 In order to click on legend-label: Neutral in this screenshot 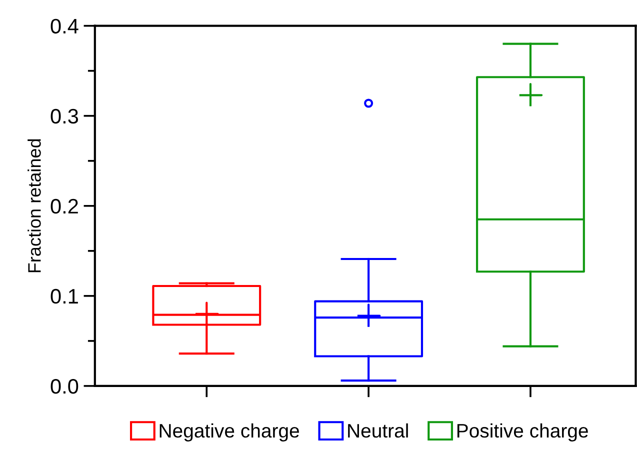, I will do `click(378, 430)`.